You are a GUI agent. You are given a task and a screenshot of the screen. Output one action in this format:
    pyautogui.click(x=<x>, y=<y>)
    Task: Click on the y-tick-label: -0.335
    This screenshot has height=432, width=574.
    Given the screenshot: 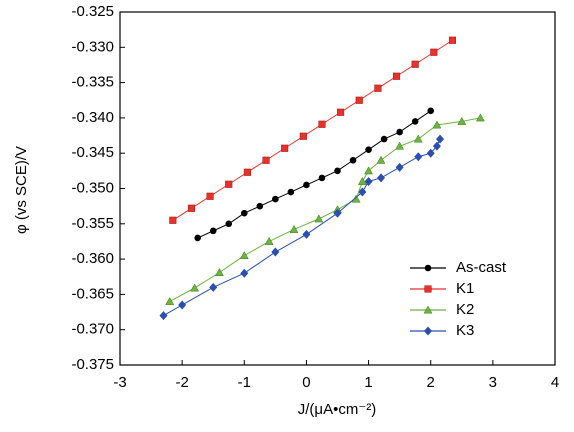 What is the action you would take?
    pyautogui.click(x=92, y=82)
    